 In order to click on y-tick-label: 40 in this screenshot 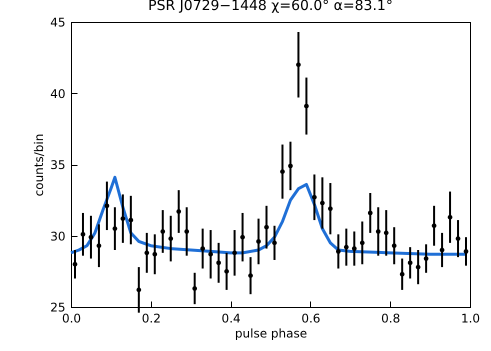, I will do `click(58, 93)`.